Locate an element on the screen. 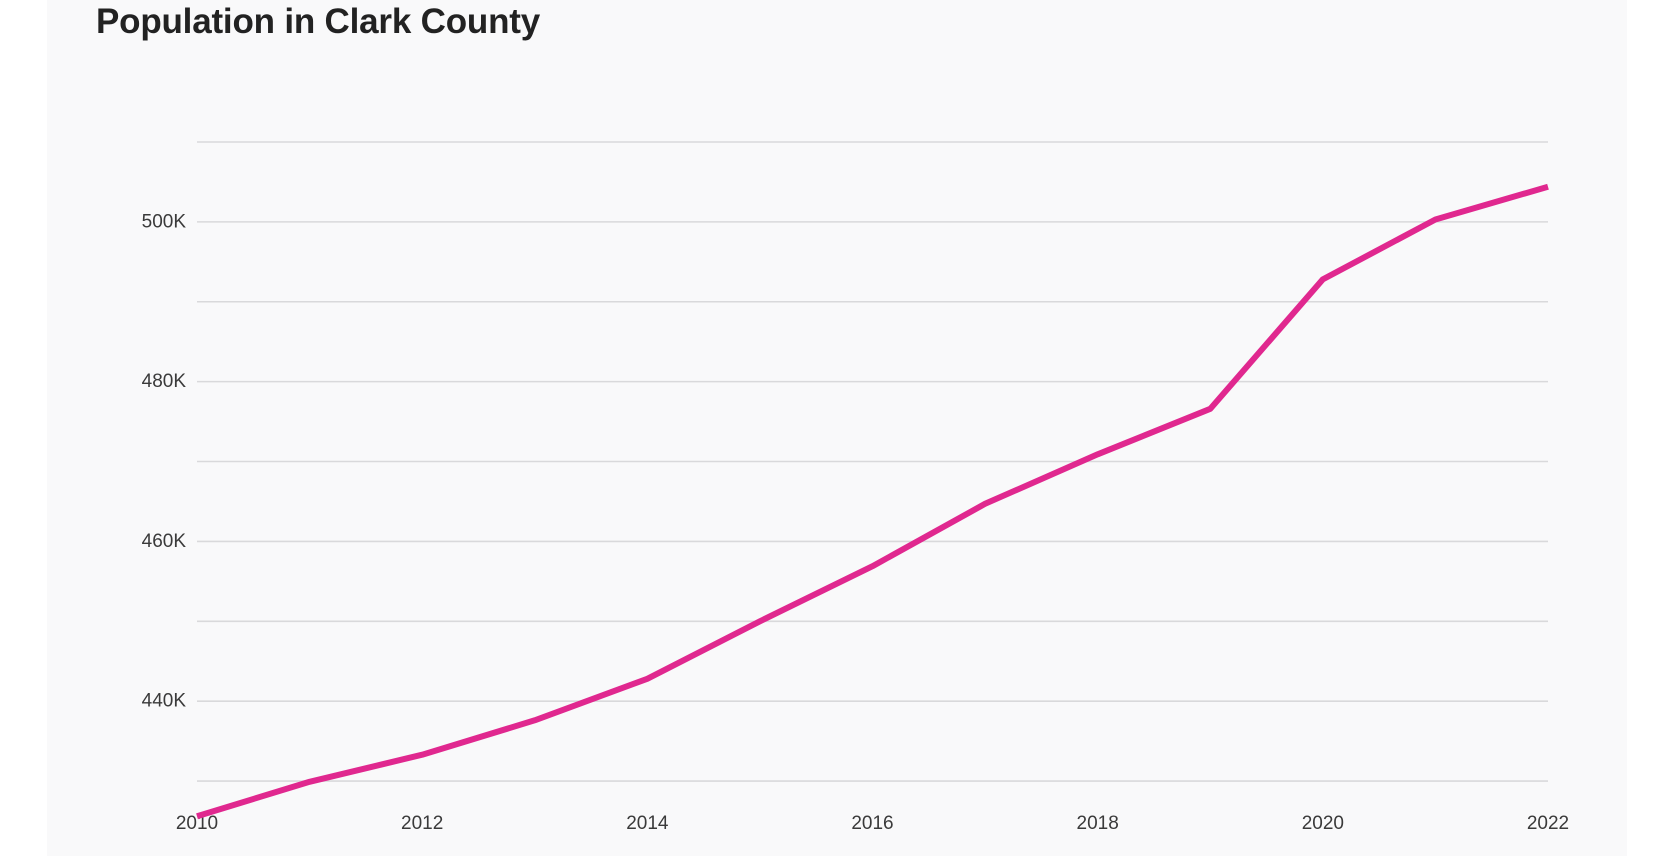 The image size is (1668, 856). x-tick-label: 2014 is located at coordinates (647, 823).